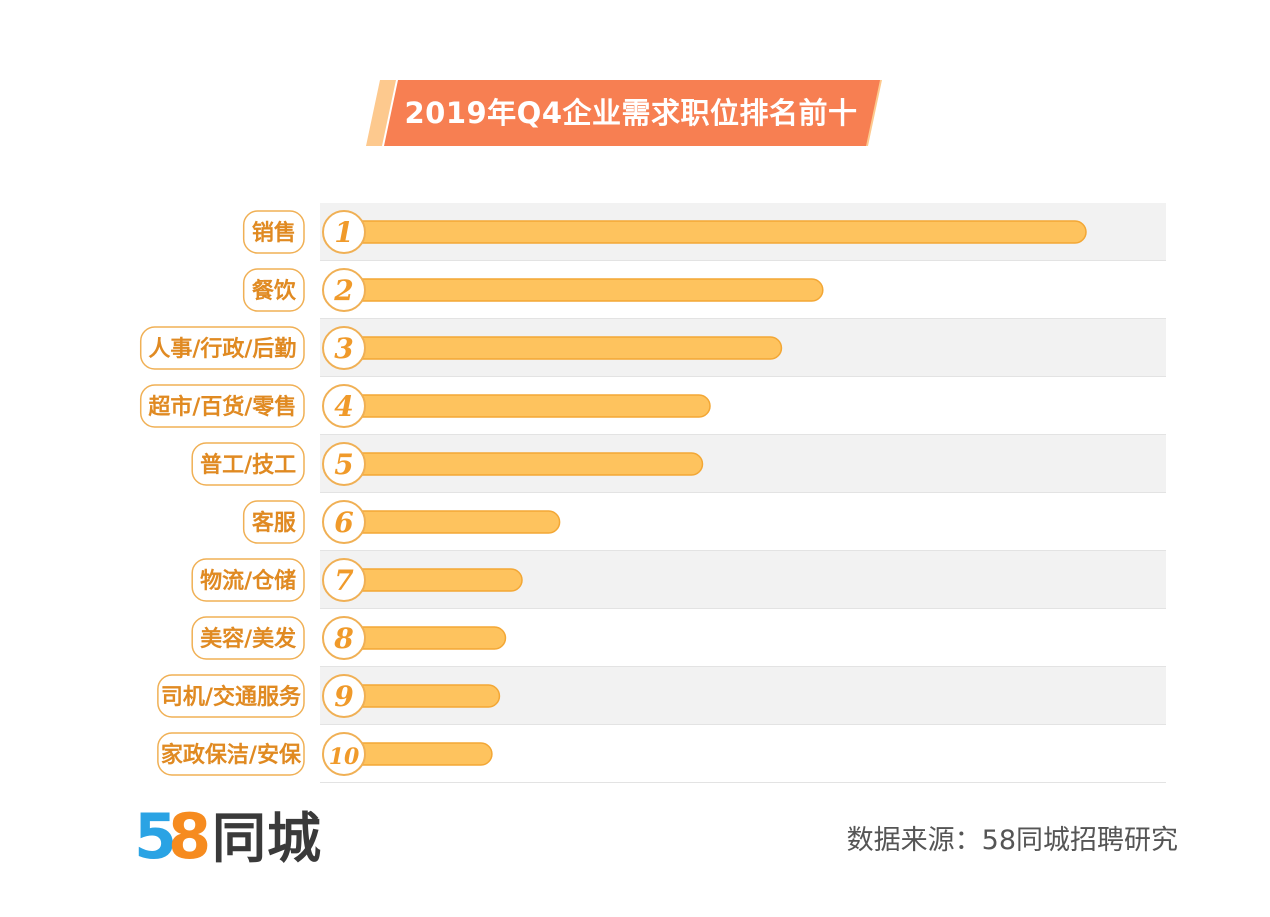  I want to click on chart-title: 2019年Q4企业需求职位排名前十, so click(631, 113).